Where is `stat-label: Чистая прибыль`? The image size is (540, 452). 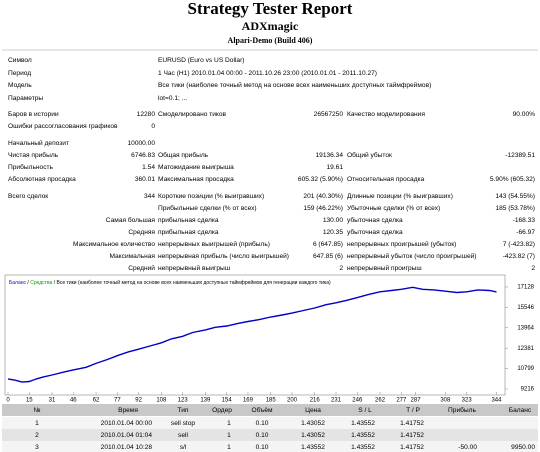
stat-label: Чистая прибыль is located at coordinates (33, 155).